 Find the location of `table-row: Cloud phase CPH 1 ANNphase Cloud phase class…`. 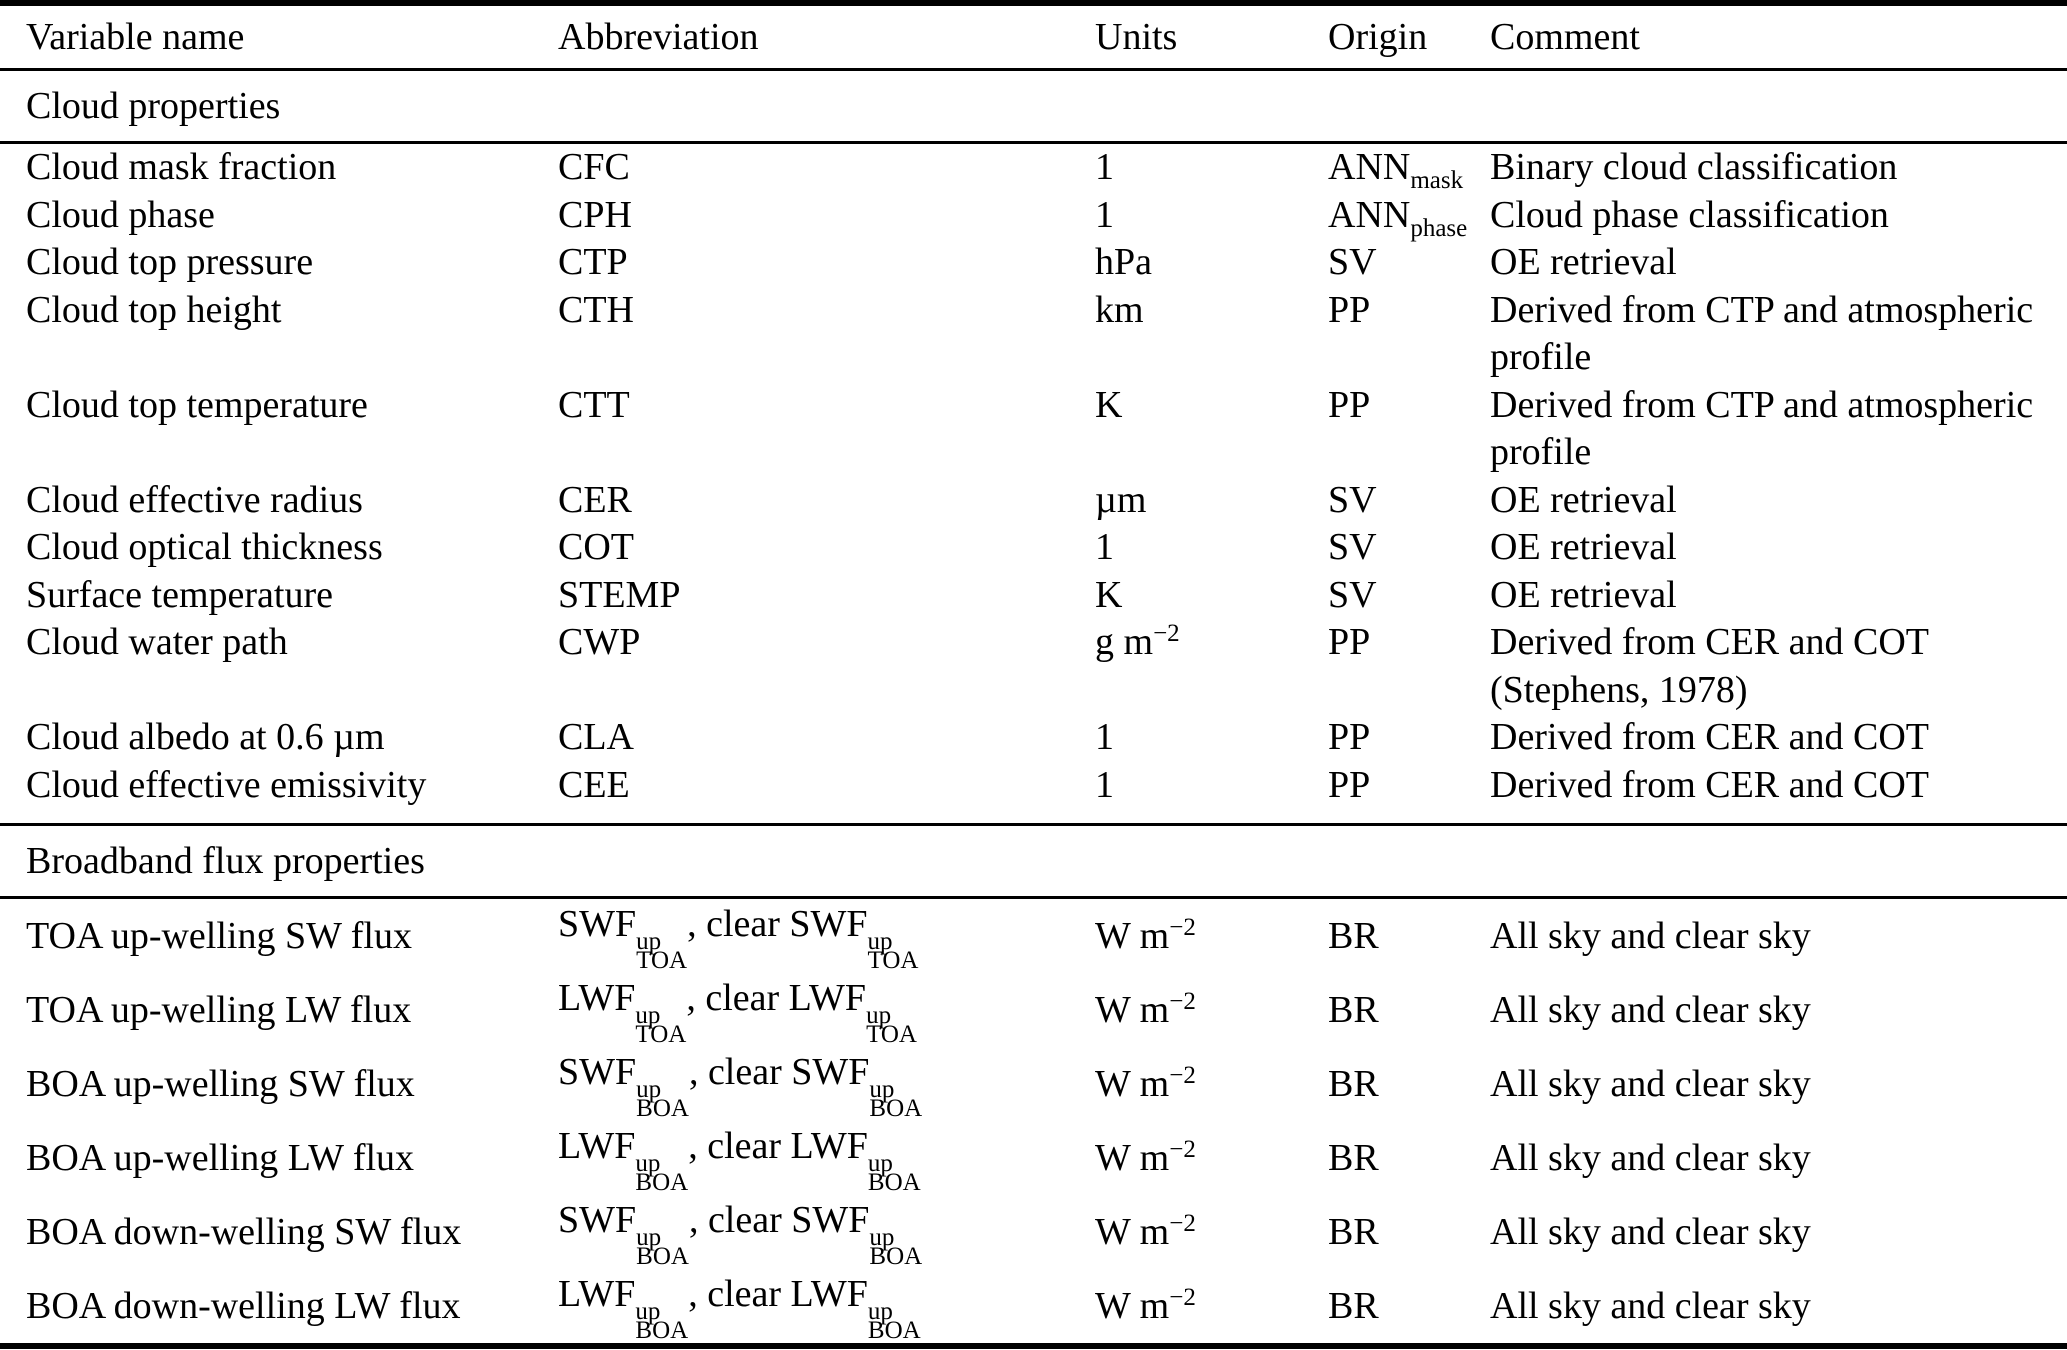

table-row: Cloud phase CPH 1 ANNphase Cloud phase class… is located at coordinates (1033, 216).